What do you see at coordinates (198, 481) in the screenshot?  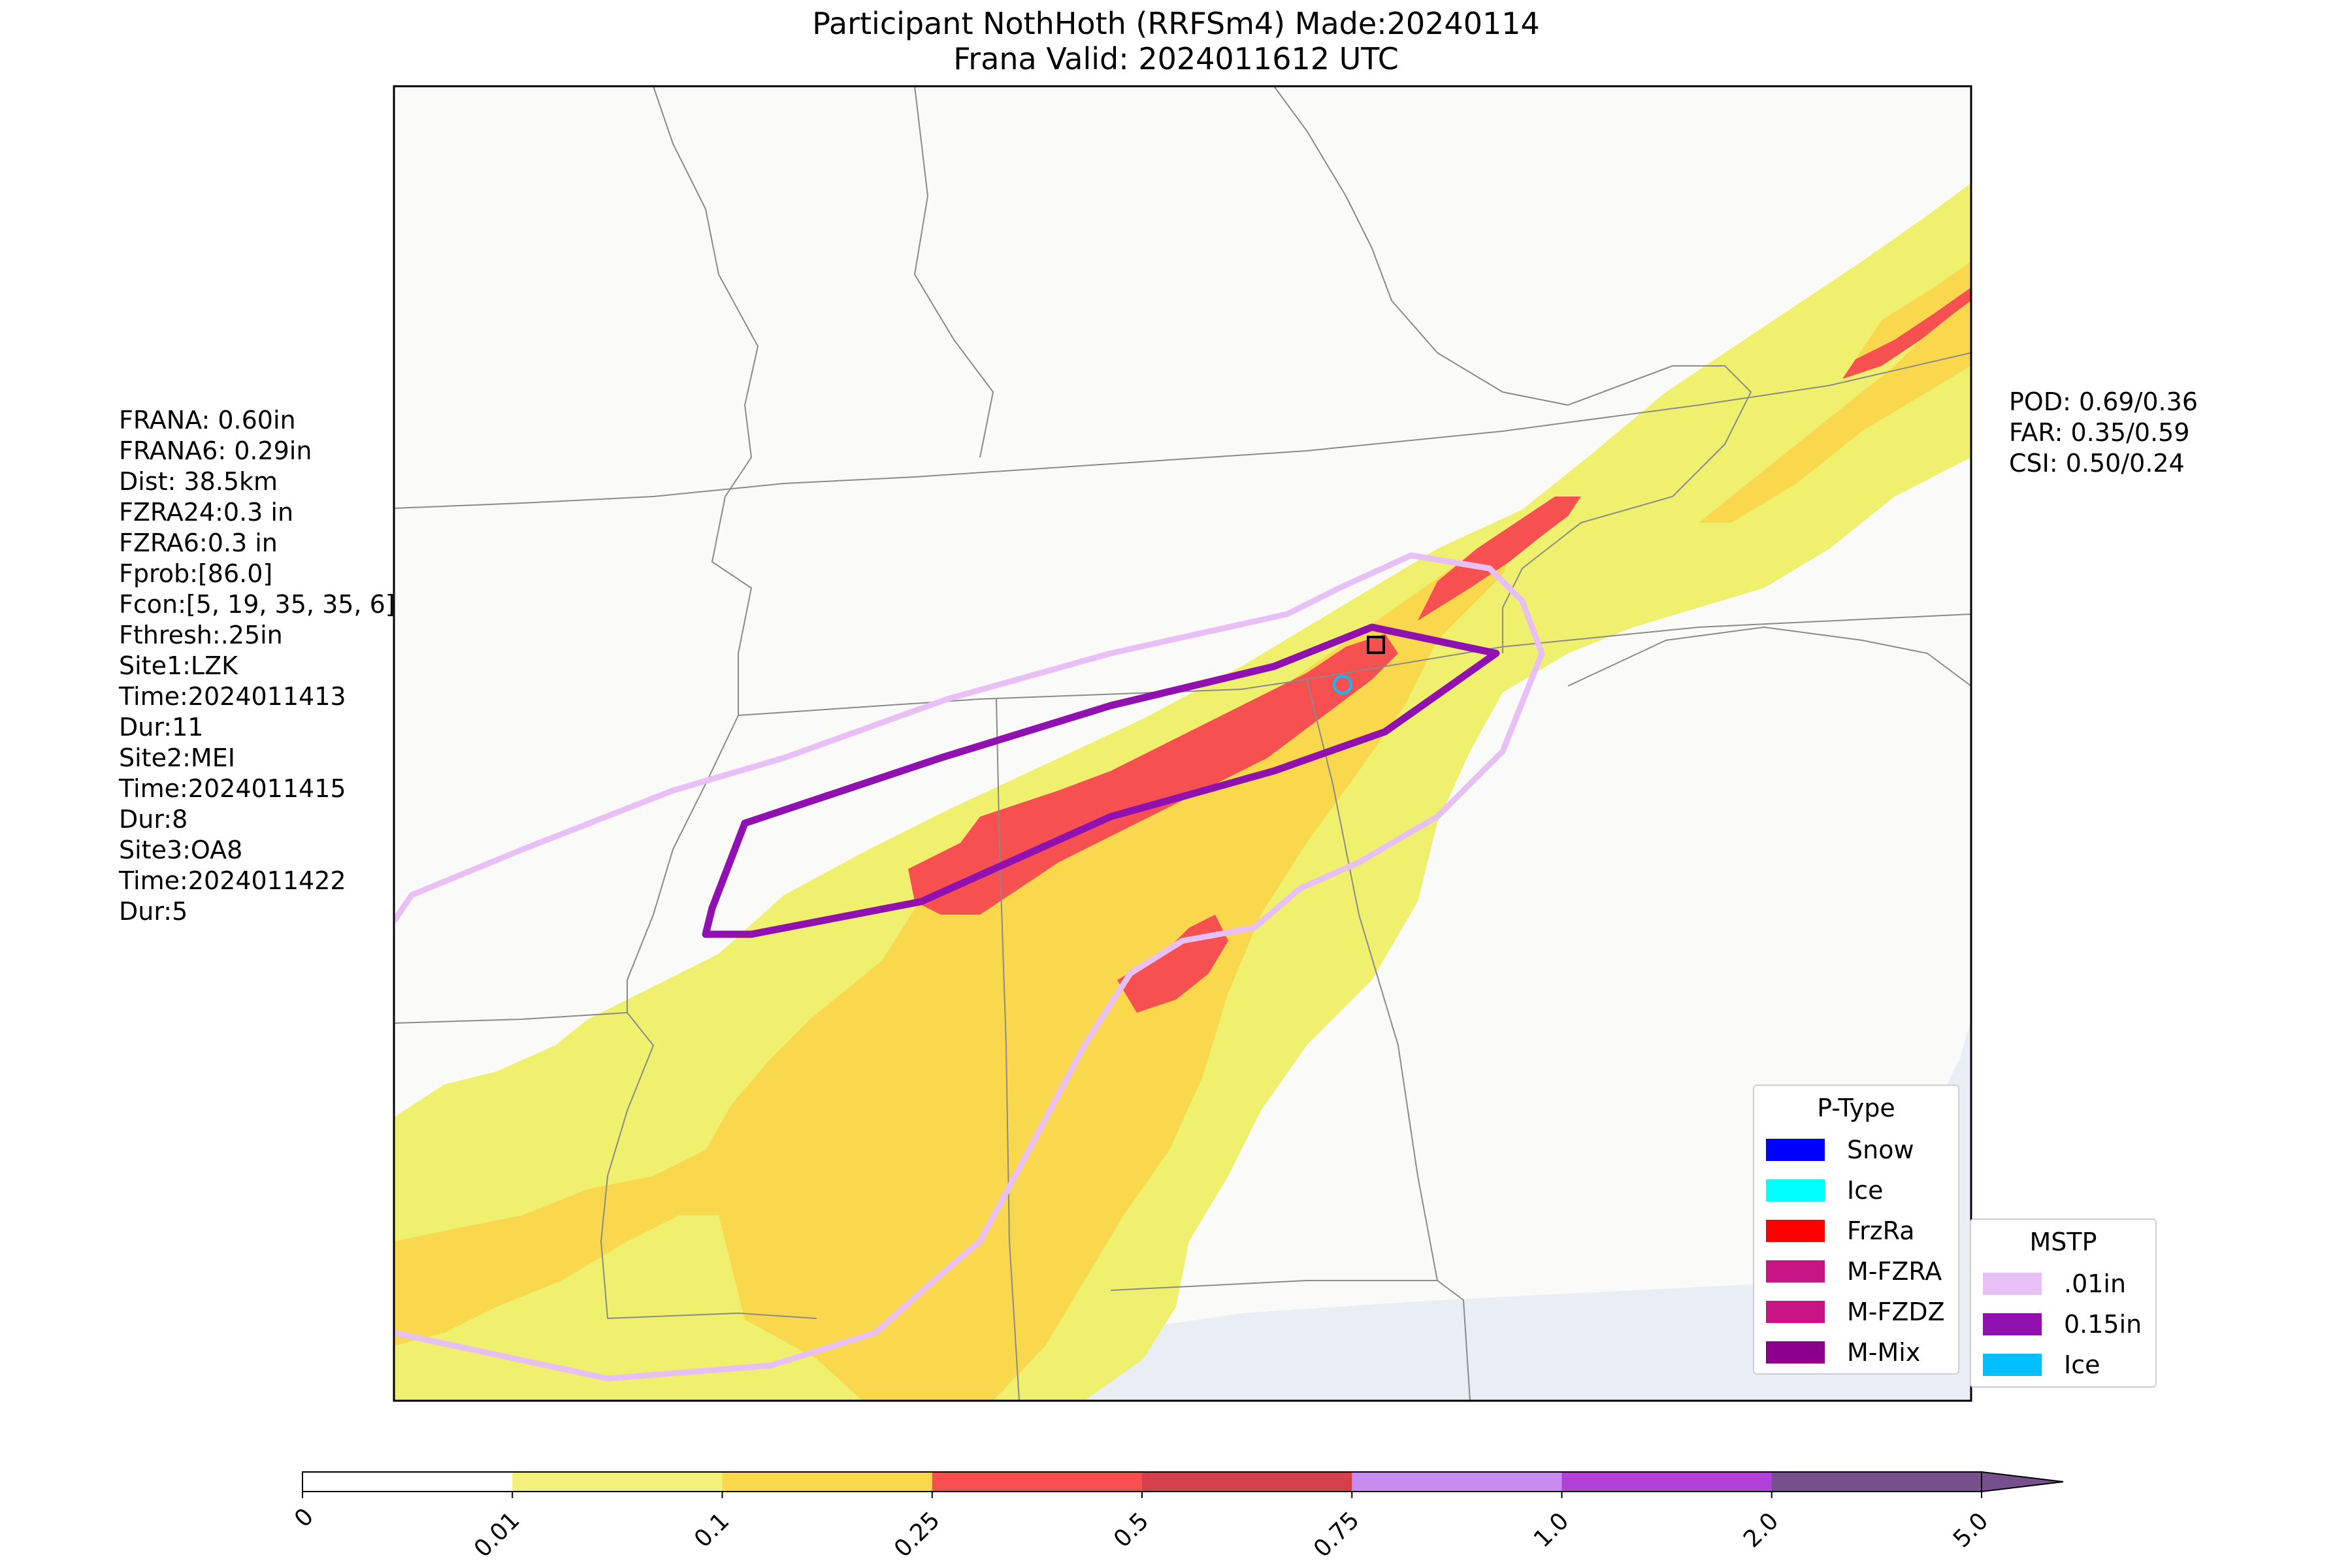 I see `stat-line: Dist: 38.5km` at bounding box center [198, 481].